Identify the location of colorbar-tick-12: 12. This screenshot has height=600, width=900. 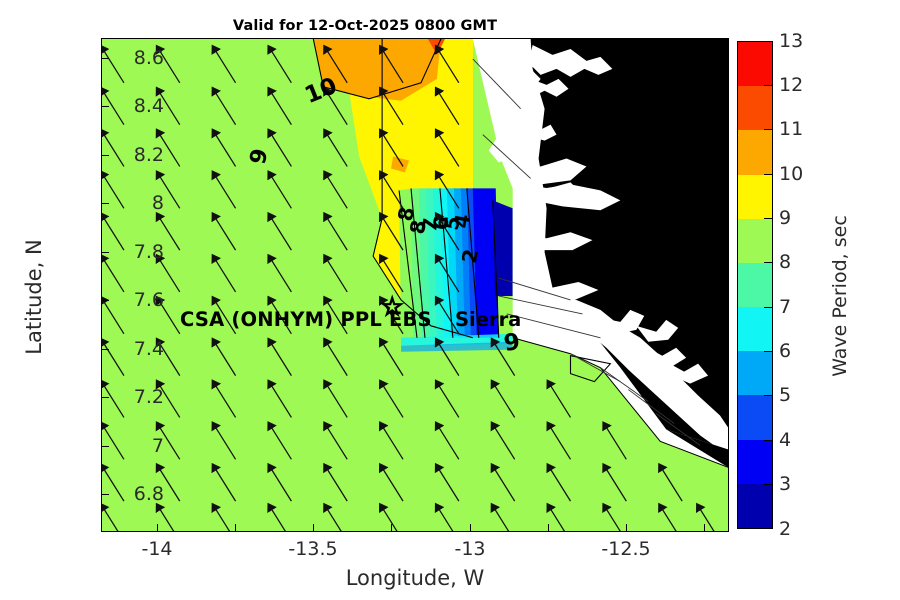
(791, 85).